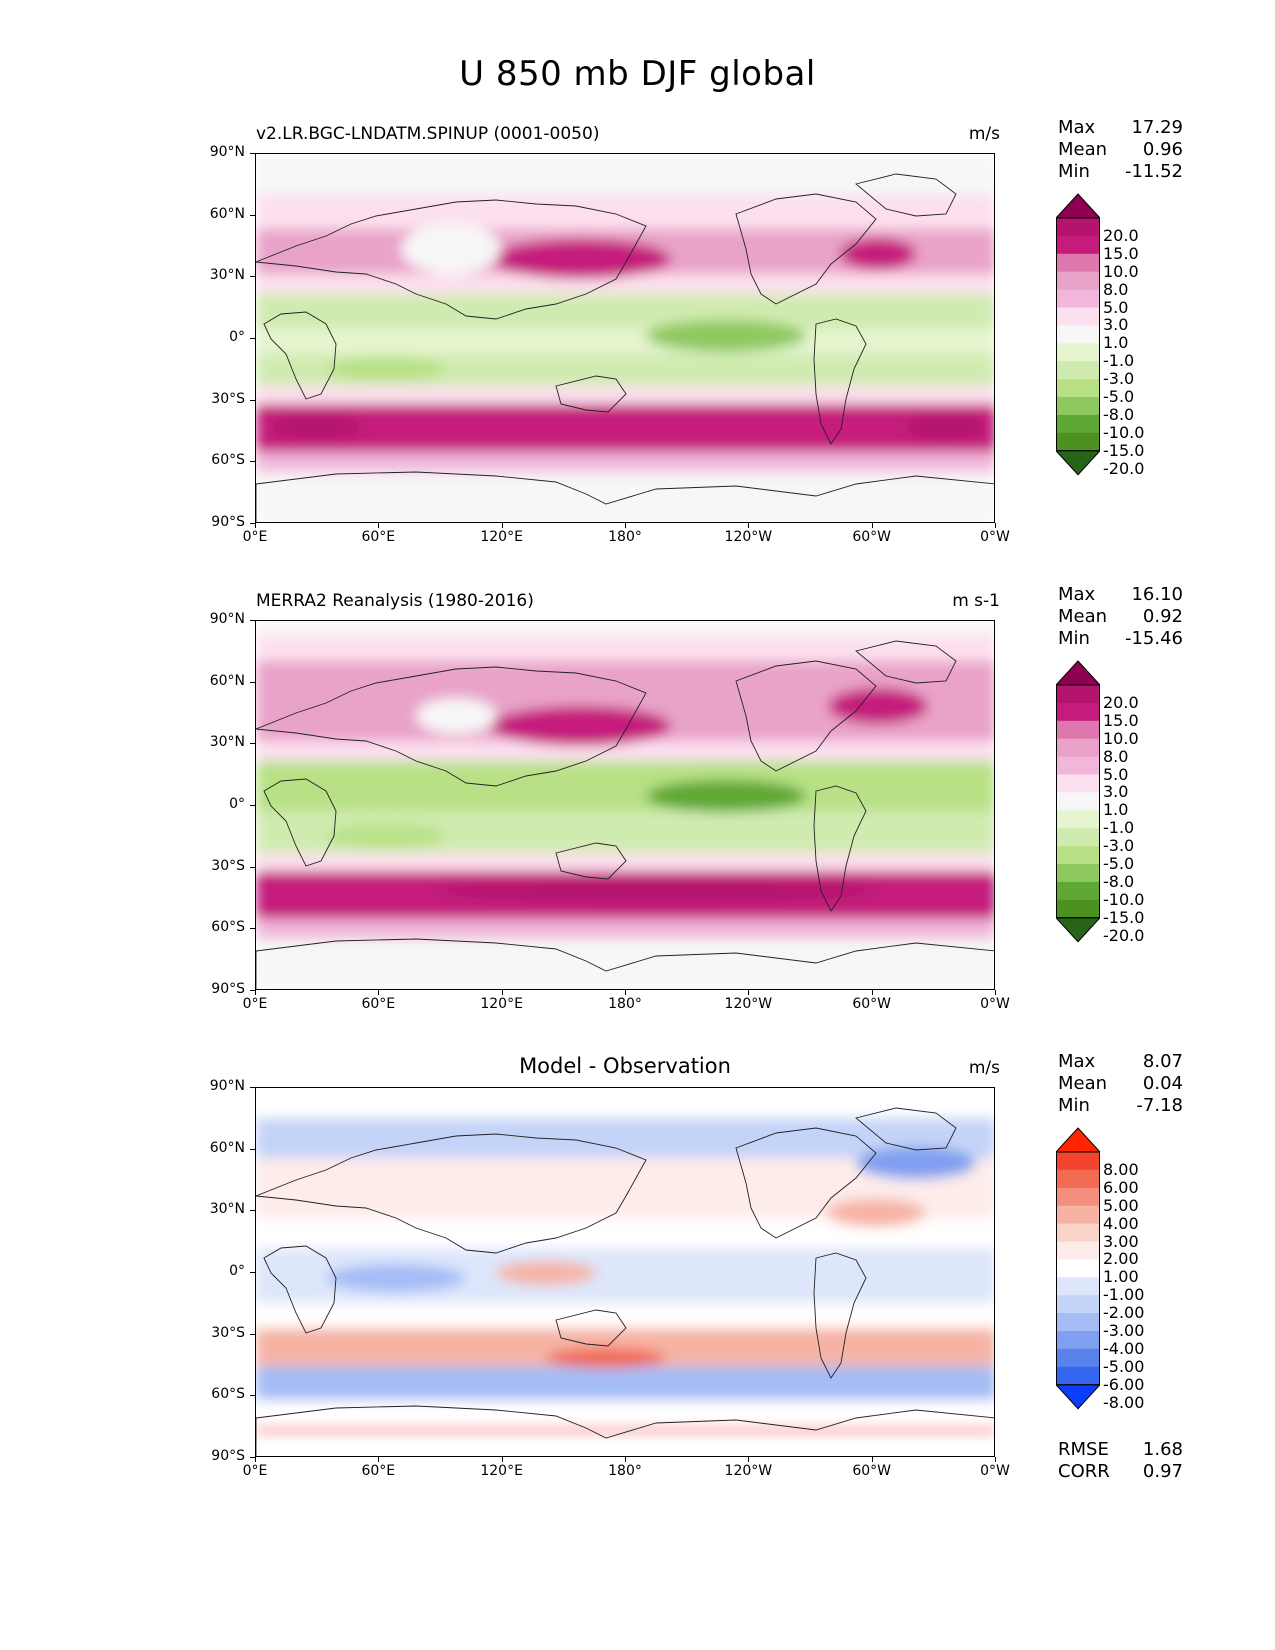 The image size is (1275, 1650). I want to click on stat-min: Min -11.52, so click(1120, 171).